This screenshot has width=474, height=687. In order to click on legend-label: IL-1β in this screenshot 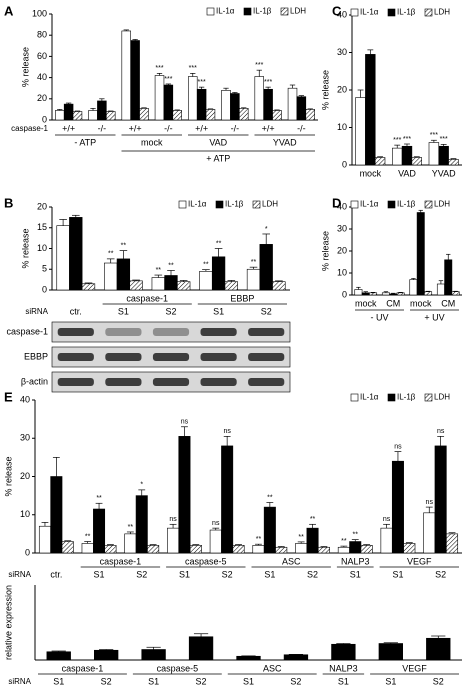, I will do `click(406, 204)`.